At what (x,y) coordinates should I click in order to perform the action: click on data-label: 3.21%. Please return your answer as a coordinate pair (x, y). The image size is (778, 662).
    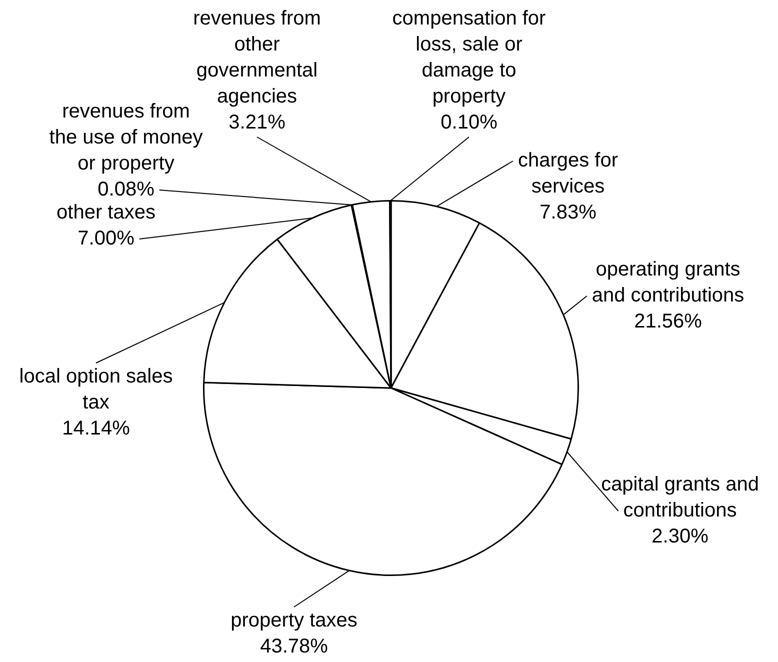
    Looking at the image, I should click on (257, 123).